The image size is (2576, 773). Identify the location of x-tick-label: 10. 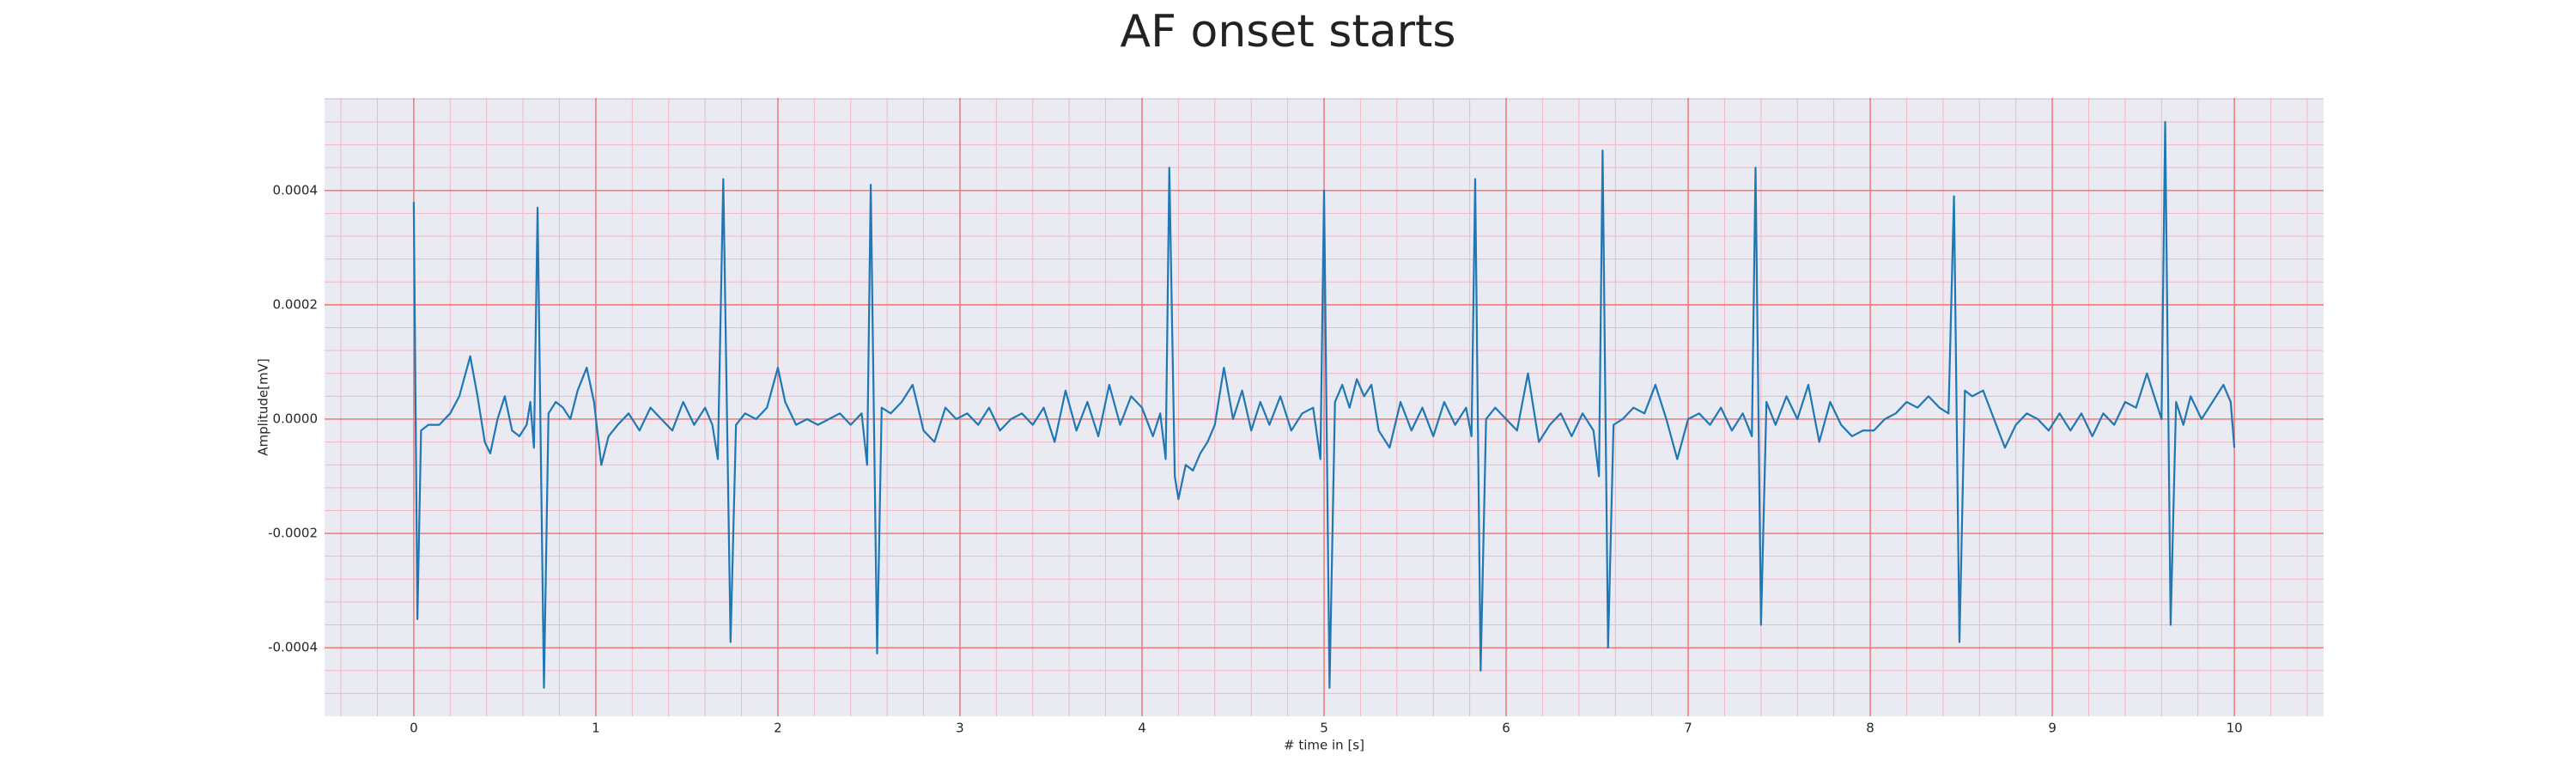
(2235, 728).